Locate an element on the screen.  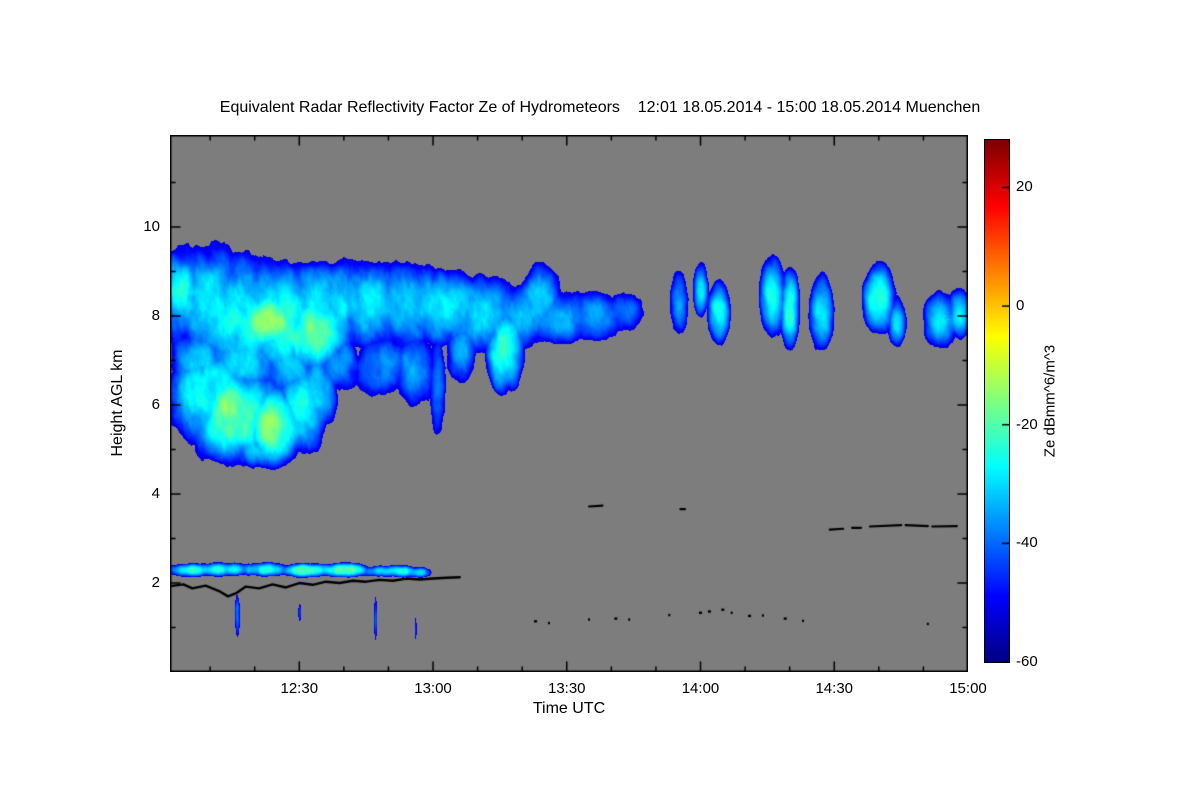
x-tick-label: 14:00 is located at coordinates (700, 688).